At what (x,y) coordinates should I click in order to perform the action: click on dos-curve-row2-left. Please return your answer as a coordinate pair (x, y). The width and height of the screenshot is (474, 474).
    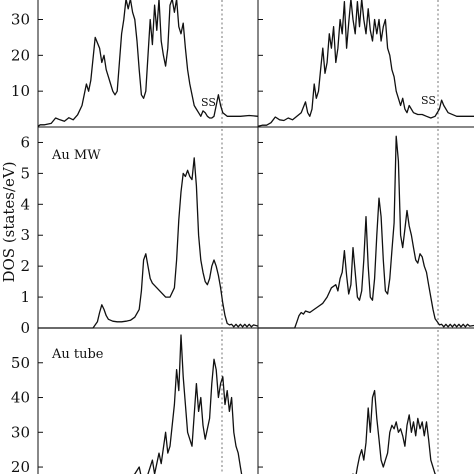
    Looking at the image, I should click on (188, 404).